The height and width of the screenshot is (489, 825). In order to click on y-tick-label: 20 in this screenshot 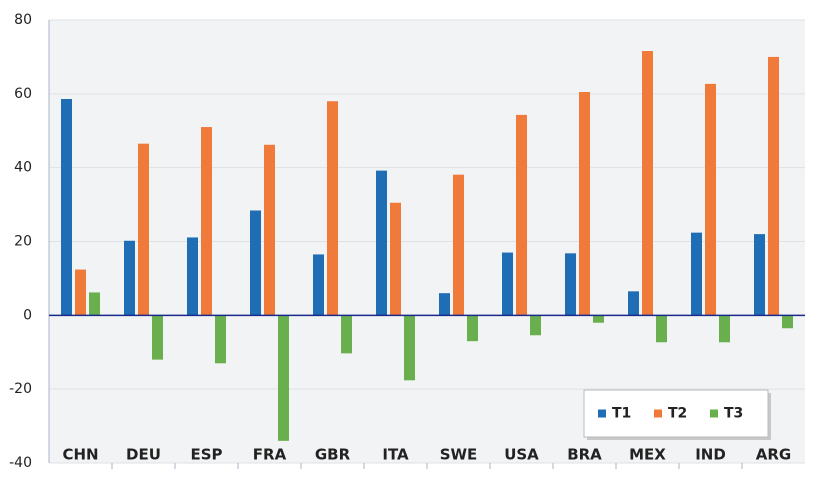, I will do `click(23, 242)`.